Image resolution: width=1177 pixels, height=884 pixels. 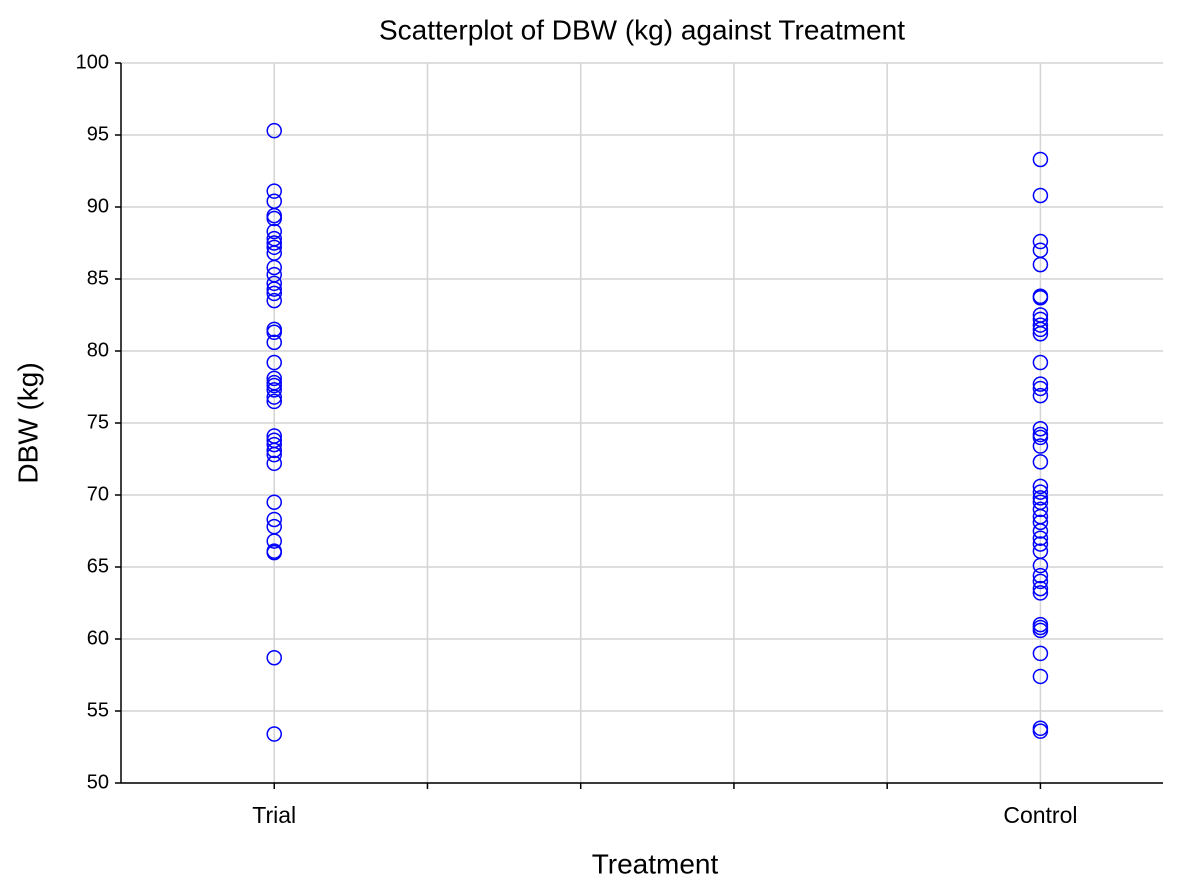 What do you see at coordinates (98, 782) in the screenshot?
I see `y-tick-label: 50` at bounding box center [98, 782].